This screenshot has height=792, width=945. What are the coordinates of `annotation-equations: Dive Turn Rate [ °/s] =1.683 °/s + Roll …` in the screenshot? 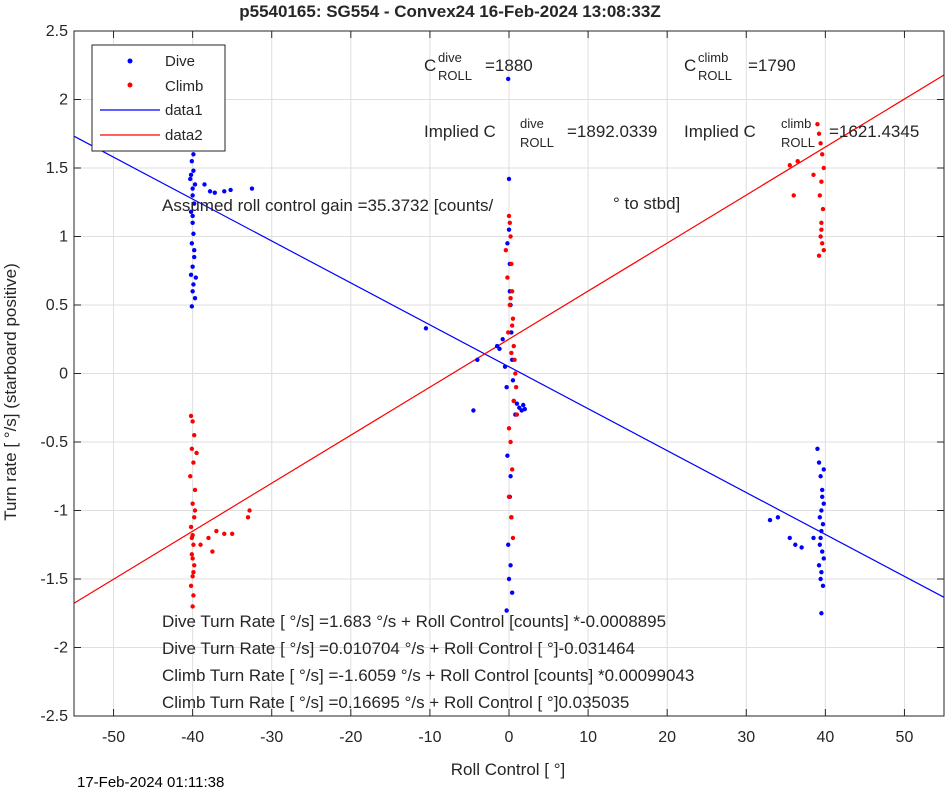 It's located at (428, 662).